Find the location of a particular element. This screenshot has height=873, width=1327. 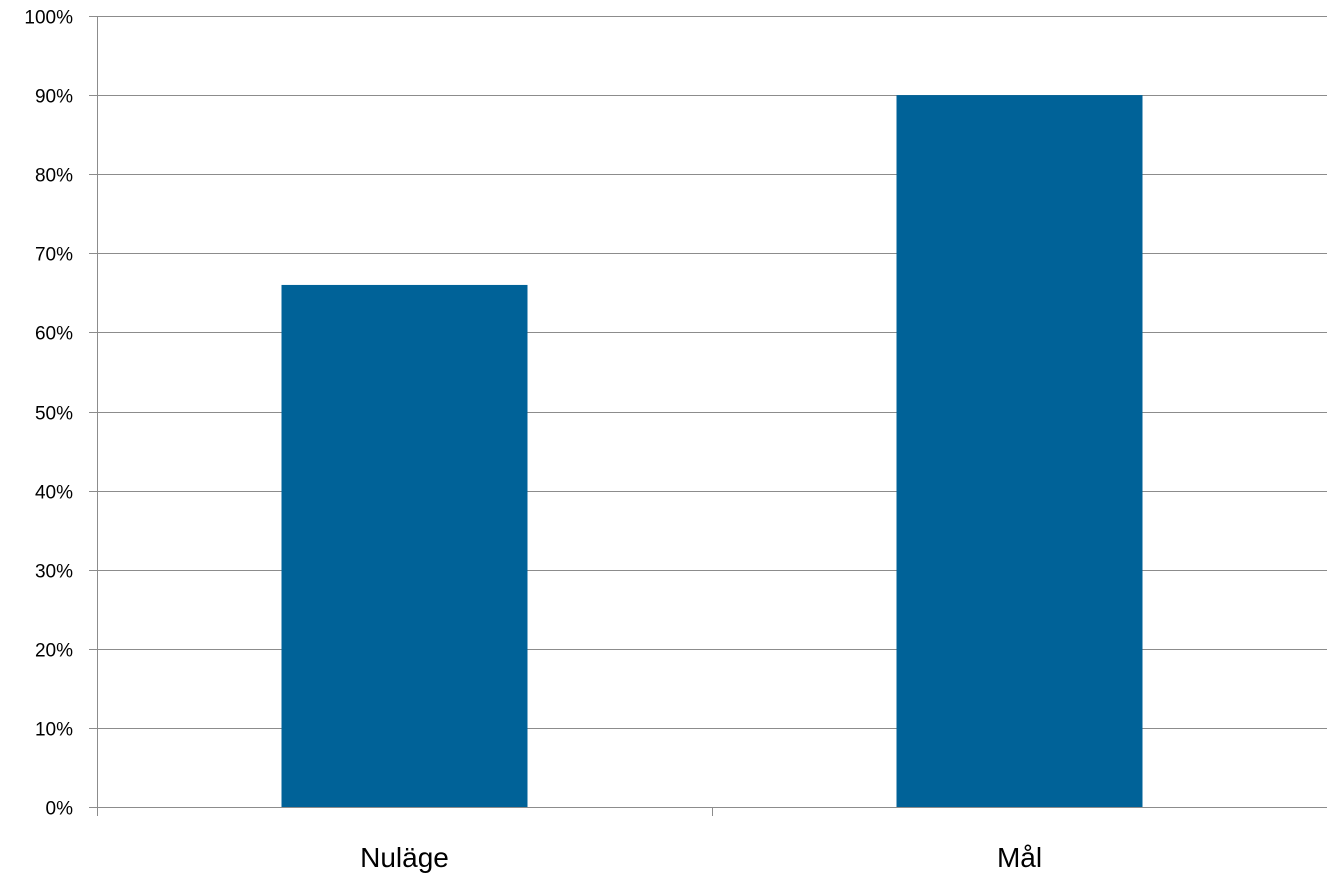

x-tick-label: Nuläge is located at coordinates (404, 857).